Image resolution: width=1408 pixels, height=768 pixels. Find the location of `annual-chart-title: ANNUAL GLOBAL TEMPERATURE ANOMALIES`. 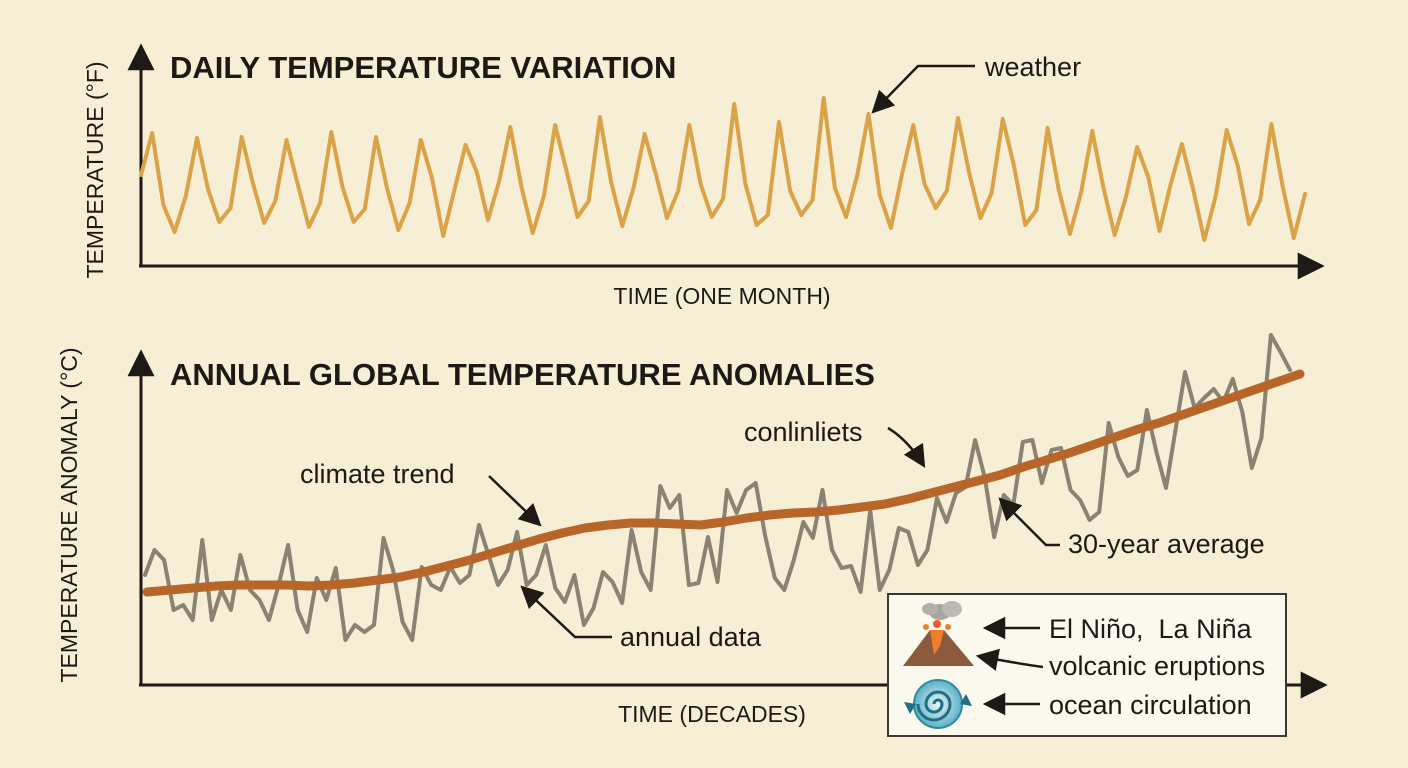

annual-chart-title: ANNUAL GLOBAL TEMPERATURE ANOMALIES is located at coordinates (522, 374).